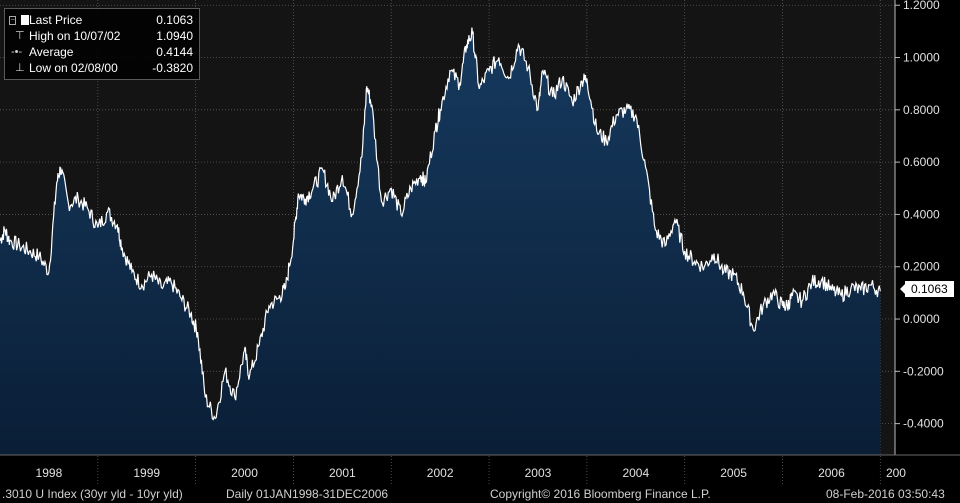  I want to click on white-square-icon, so click(25, 20).